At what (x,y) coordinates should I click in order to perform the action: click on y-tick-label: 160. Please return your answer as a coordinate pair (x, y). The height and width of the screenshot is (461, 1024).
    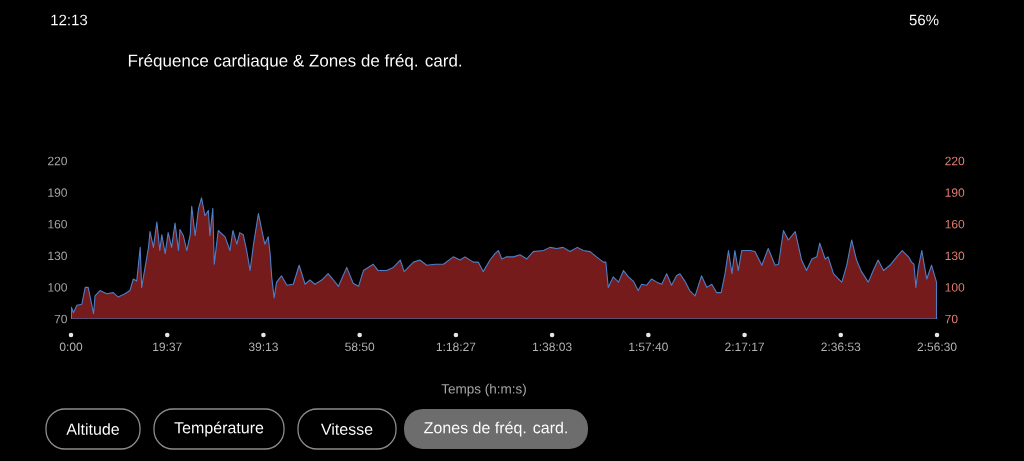
    Looking at the image, I should click on (57, 224).